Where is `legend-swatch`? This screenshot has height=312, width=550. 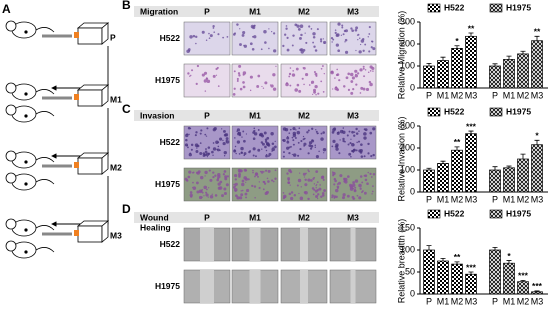
legend-swatch is located at coordinates (496, 8).